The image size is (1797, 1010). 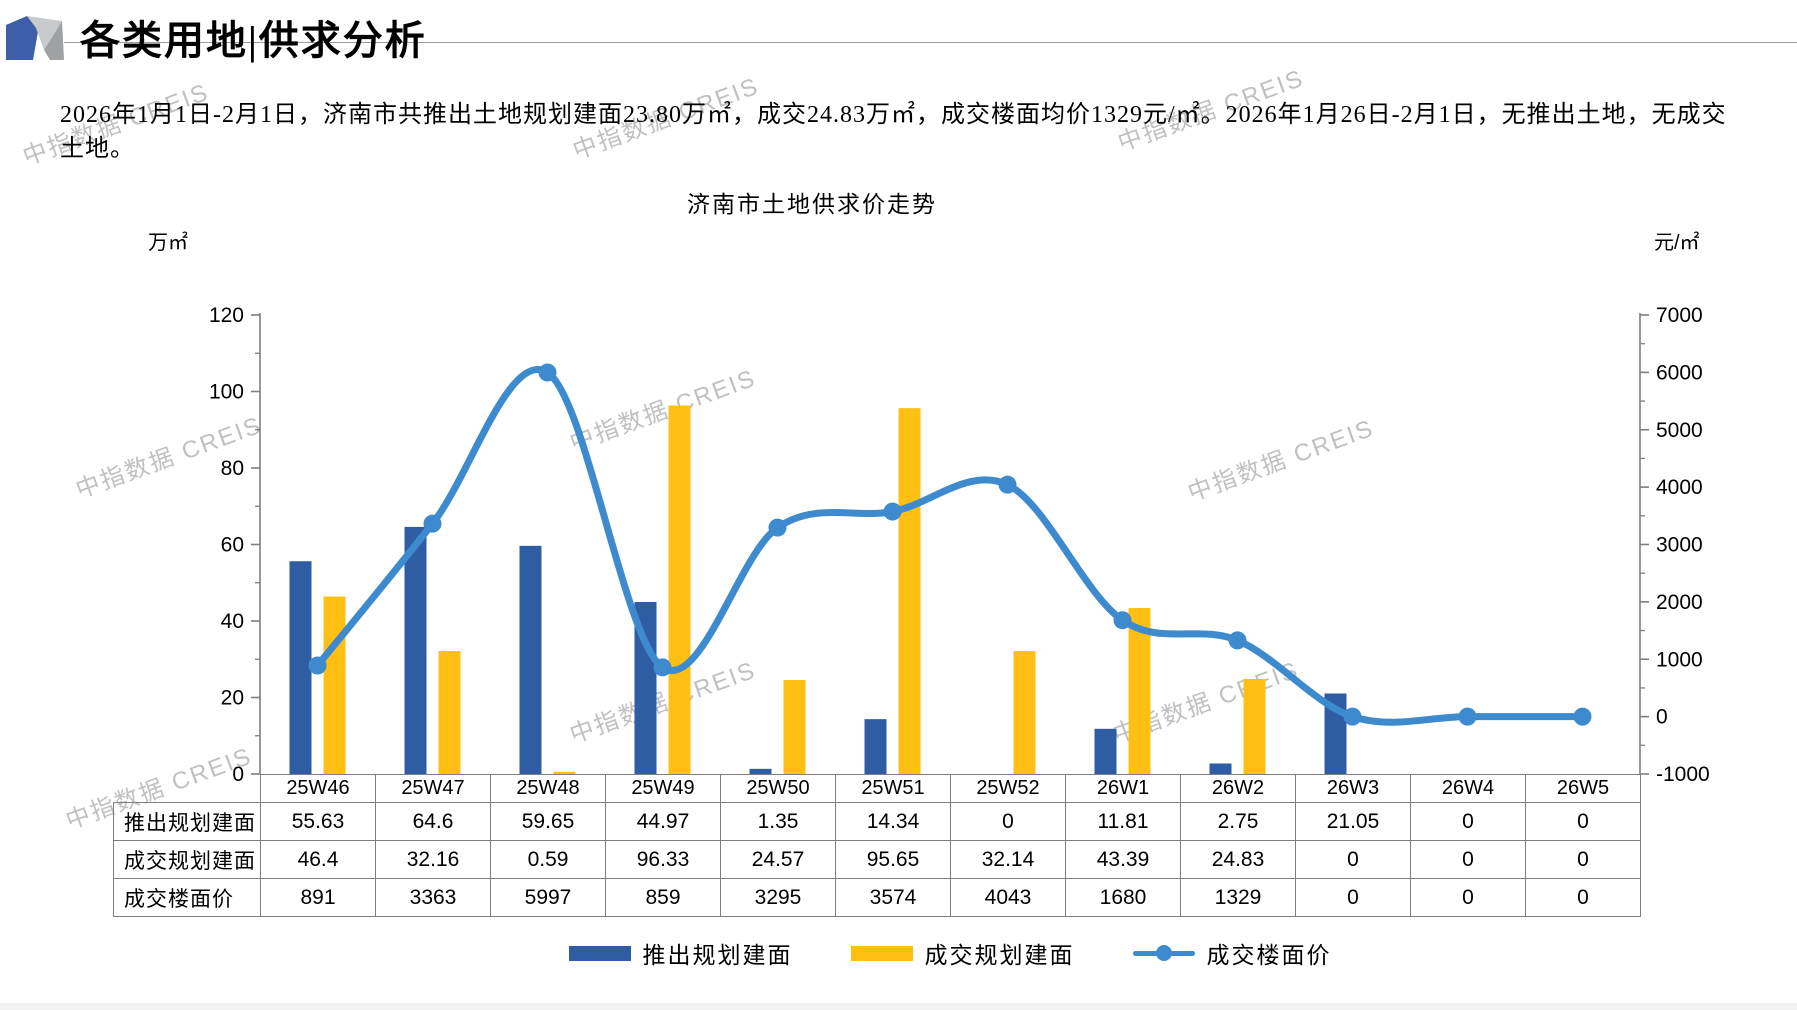 I want to click on column-header: 25W48, so click(x=548, y=788).